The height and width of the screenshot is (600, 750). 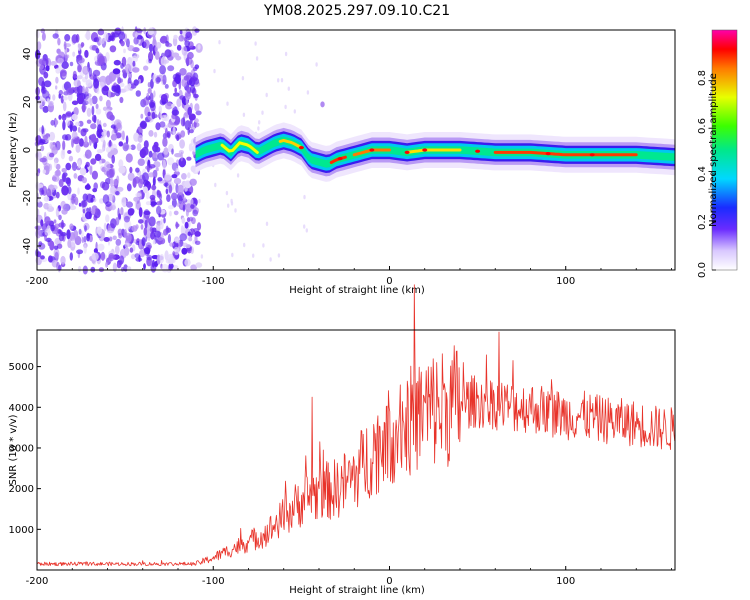 What do you see at coordinates (702, 126) in the screenshot?
I see `colorbar-tick-label: 0.6` at bounding box center [702, 126].